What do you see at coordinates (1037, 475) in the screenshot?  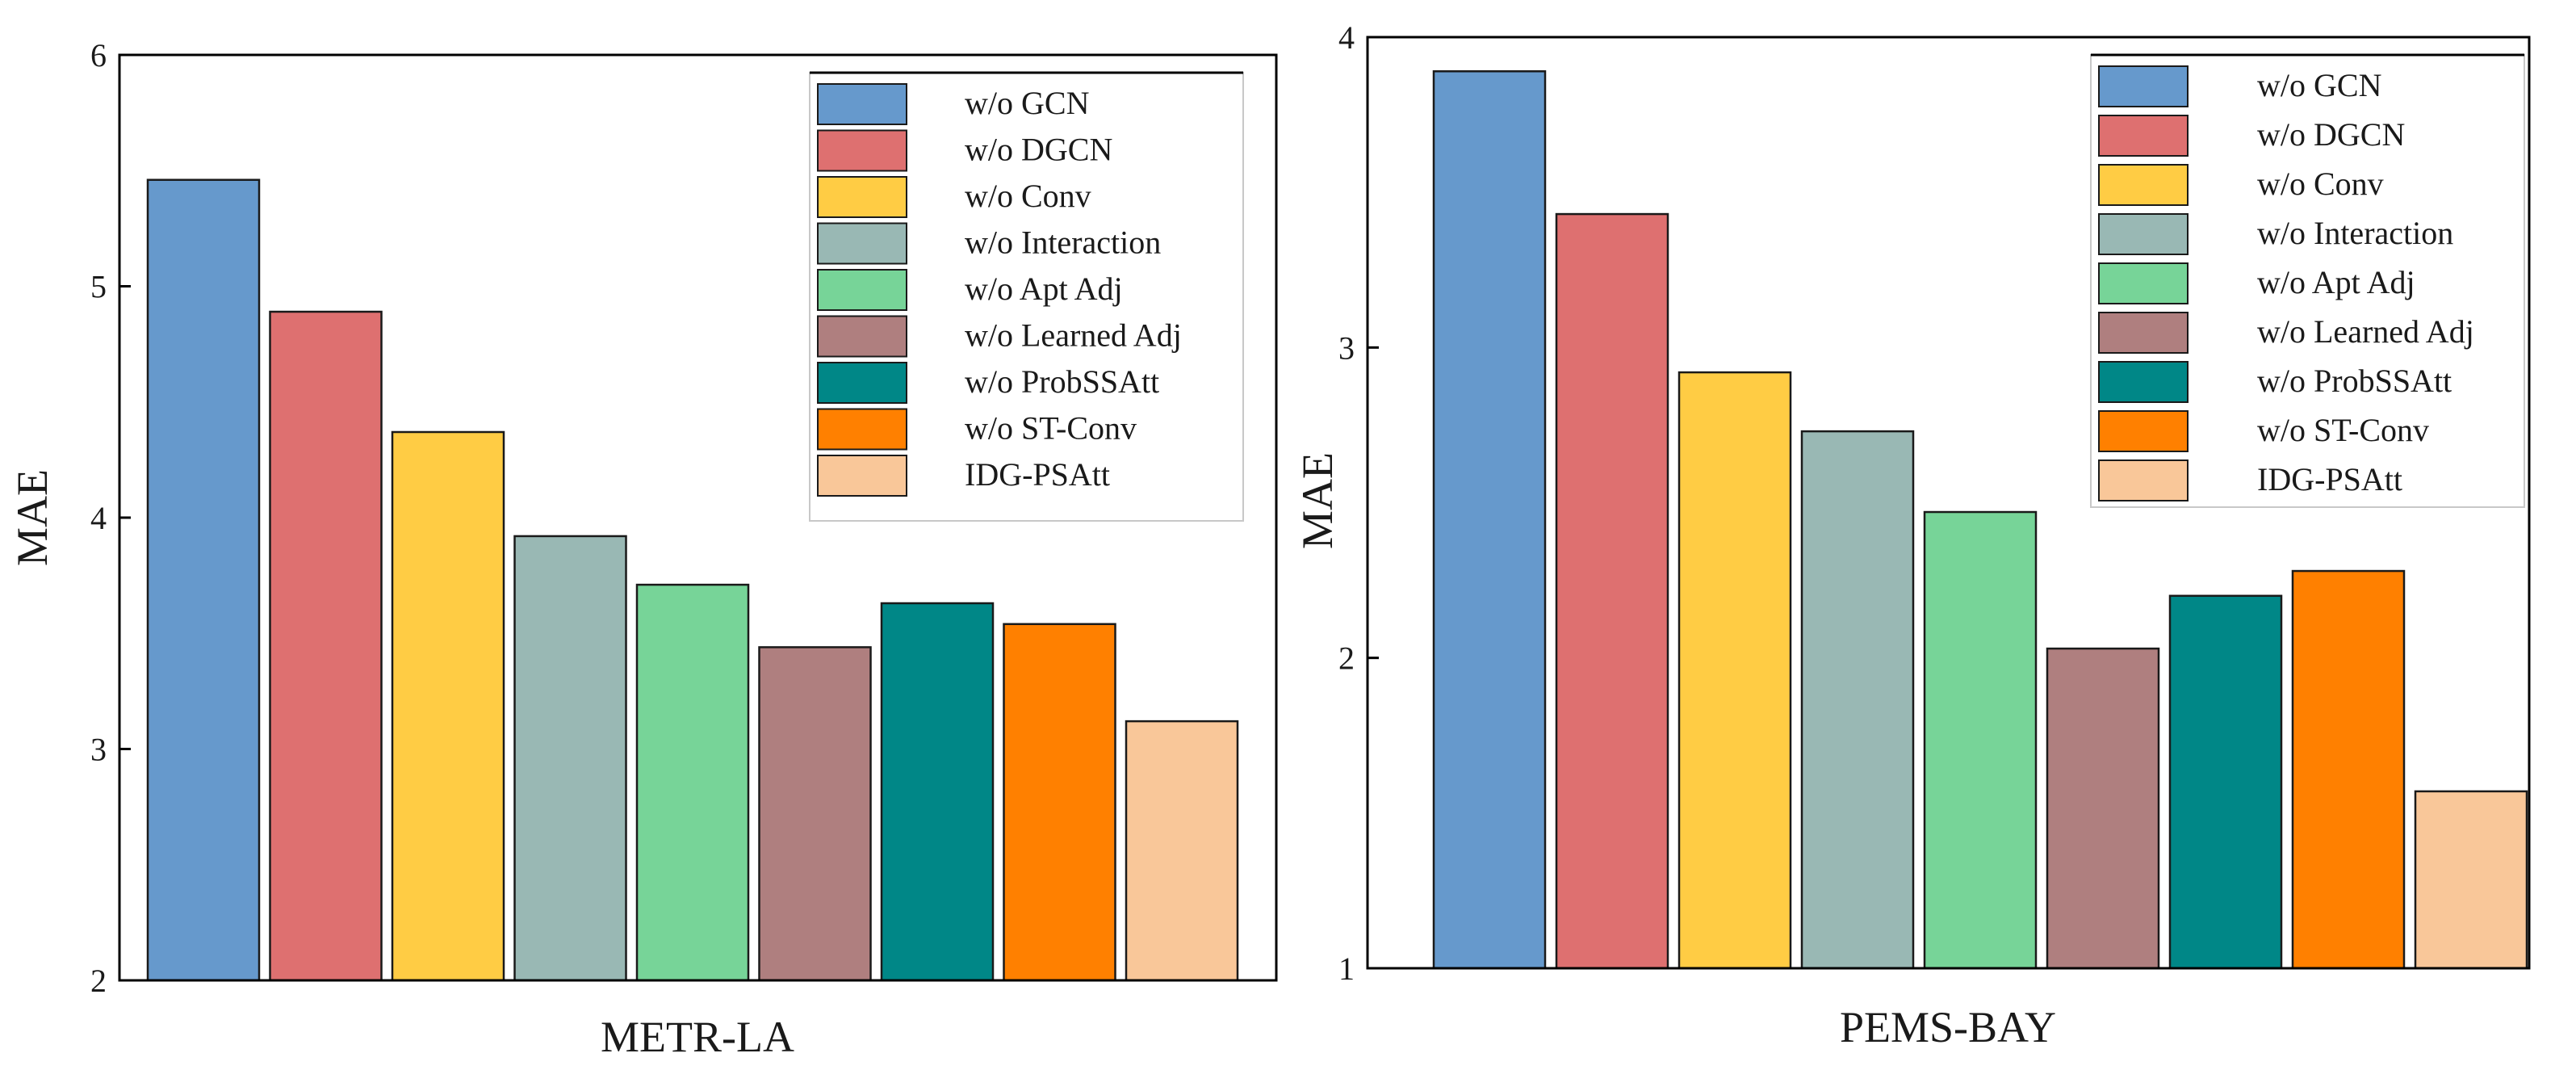 I see `legend-label-metr-la-9: IDG-PSAtt` at bounding box center [1037, 475].